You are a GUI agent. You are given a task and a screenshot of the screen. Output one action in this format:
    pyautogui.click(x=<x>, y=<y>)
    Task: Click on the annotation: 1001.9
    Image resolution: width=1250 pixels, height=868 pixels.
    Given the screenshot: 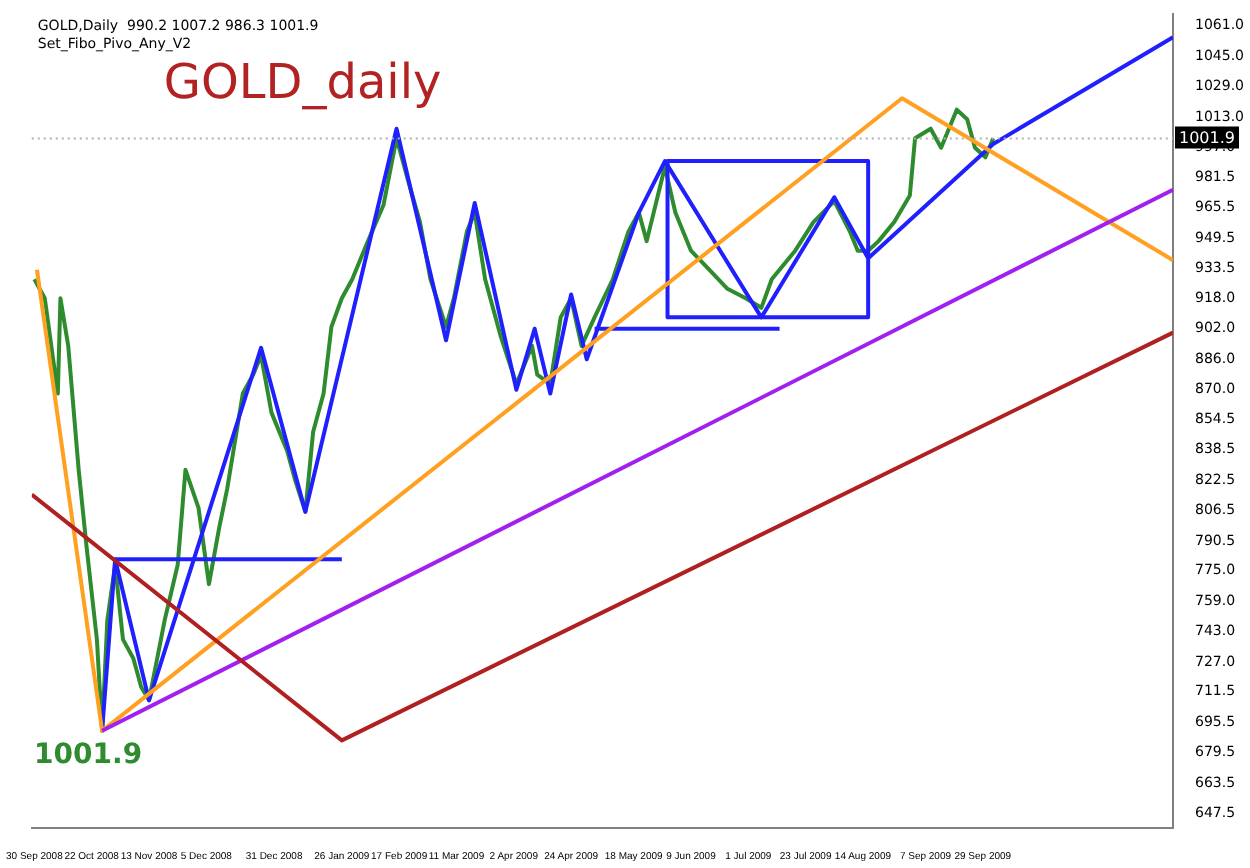 What is the action you would take?
    pyautogui.click(x=88, y=754)
    